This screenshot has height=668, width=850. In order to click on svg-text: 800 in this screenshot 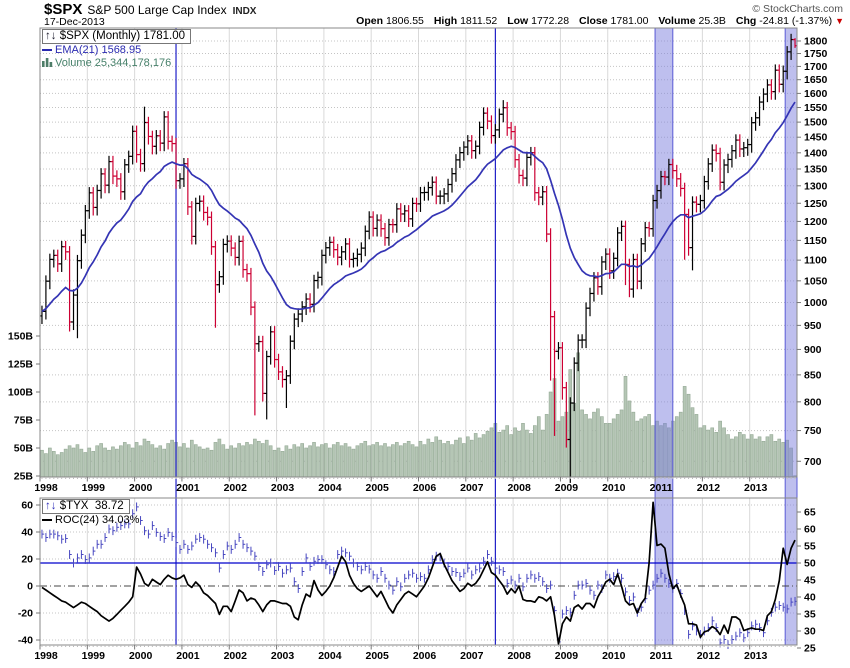, I will do `click(813, 402)`.